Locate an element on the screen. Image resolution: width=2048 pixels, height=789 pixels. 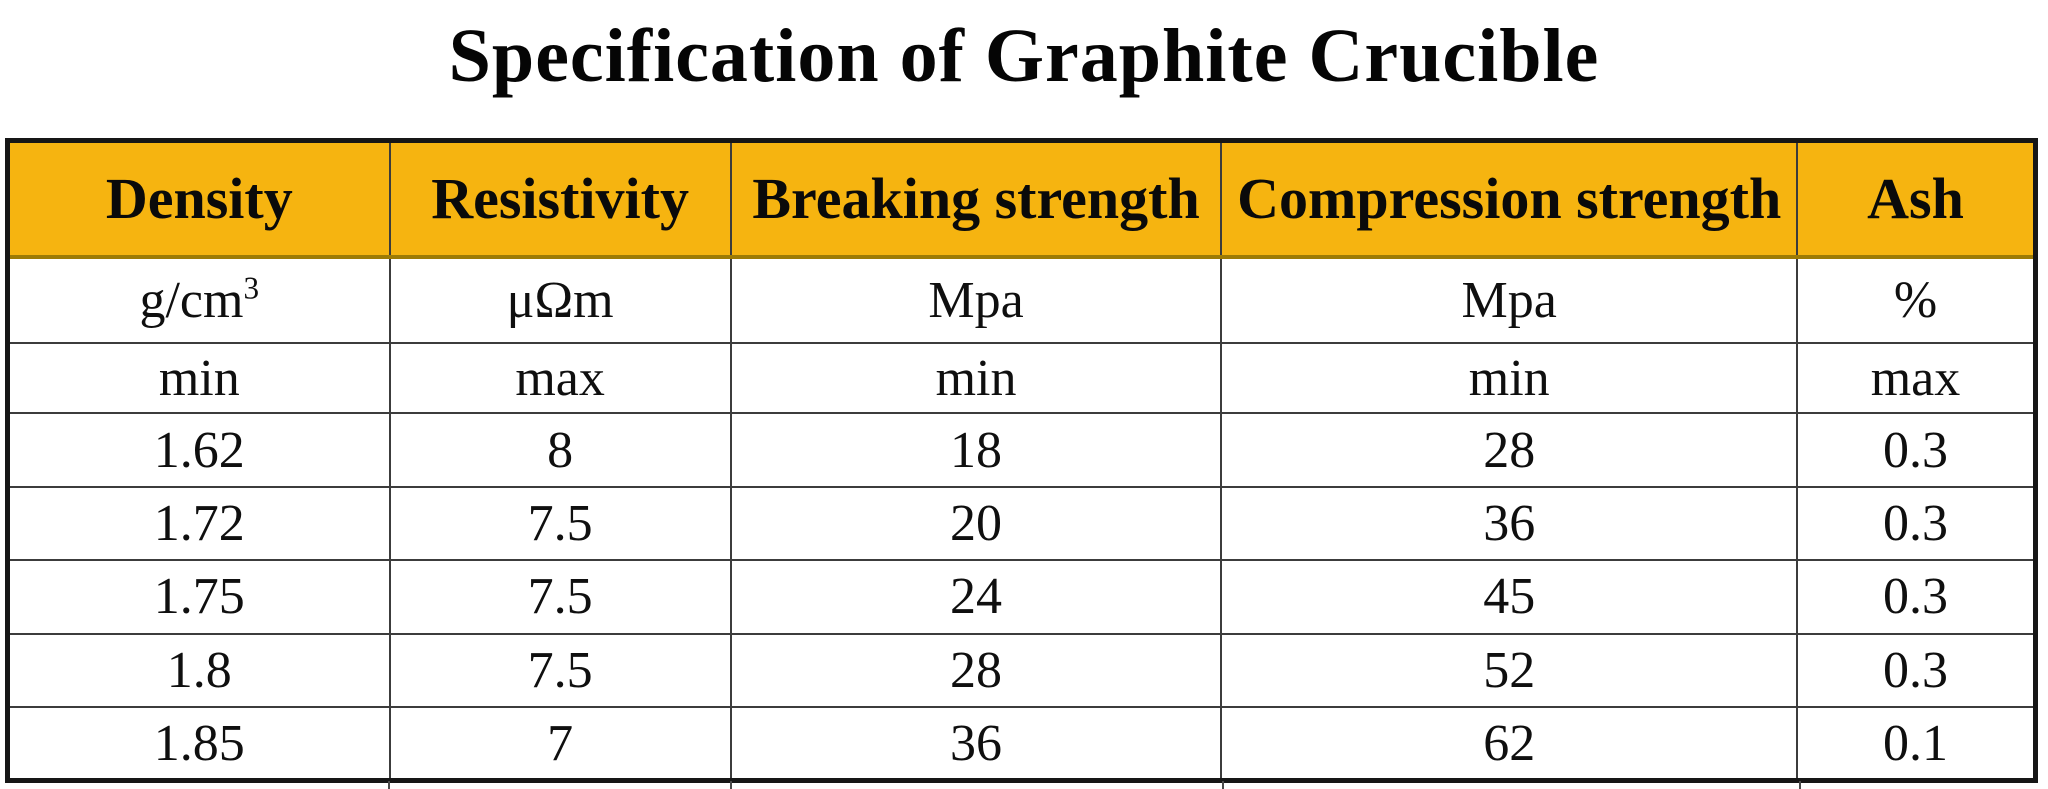
col-header-resistivity: Resistivity is located at coordinates (560, 199).